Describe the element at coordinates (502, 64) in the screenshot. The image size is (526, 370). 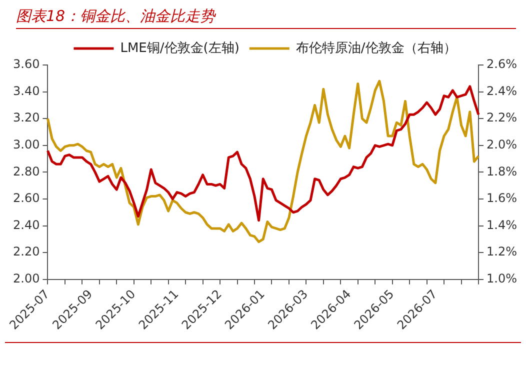
I see `y2-tick-label: 2.6%` at that location.